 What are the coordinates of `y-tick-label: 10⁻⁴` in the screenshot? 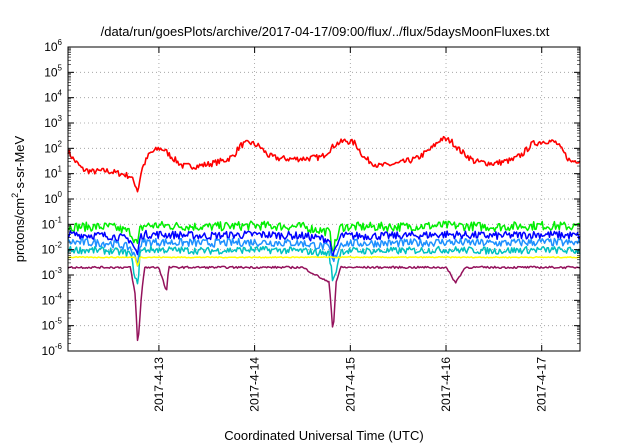 It's located at (52, 299).